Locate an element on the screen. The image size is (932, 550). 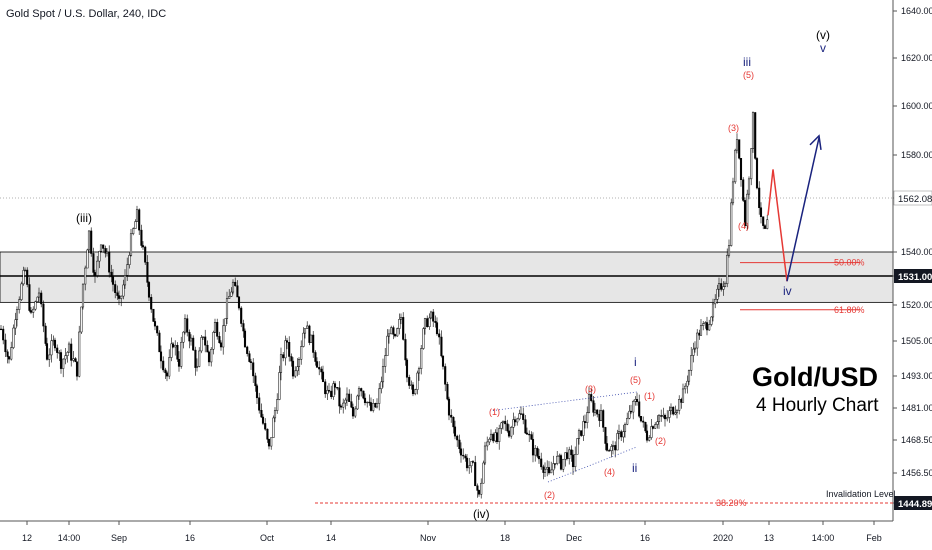
wave-label-minor: ii is located at coordinates (634, 468).